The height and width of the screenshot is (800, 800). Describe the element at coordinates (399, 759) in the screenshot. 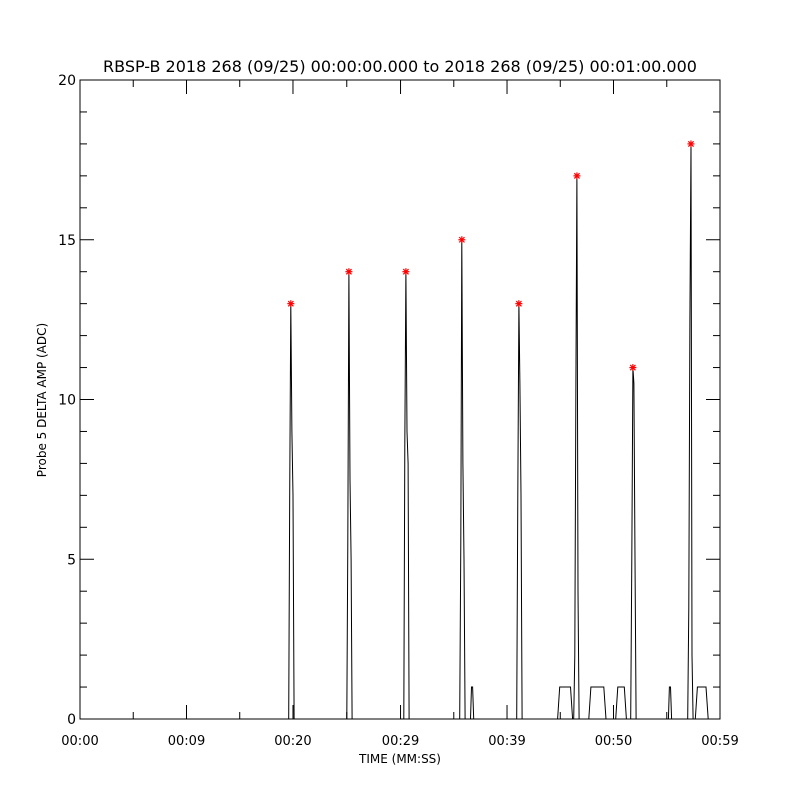

I see `x-axis-label: TIME (MM:SS)` at that location.